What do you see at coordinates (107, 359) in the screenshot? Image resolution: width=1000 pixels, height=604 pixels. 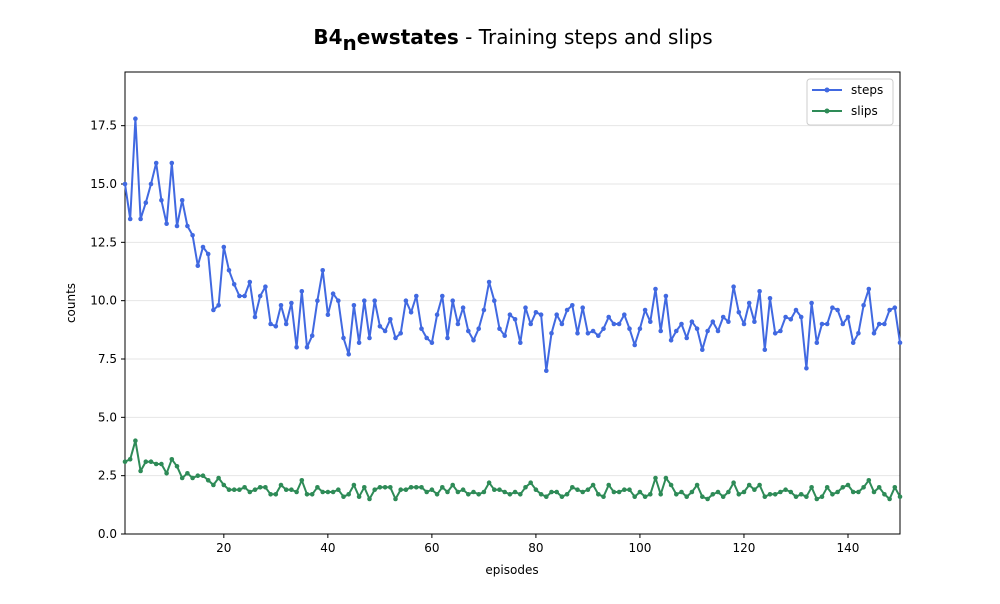 I see `y-tick-label: 7.5` at bounding box center [107, 359].